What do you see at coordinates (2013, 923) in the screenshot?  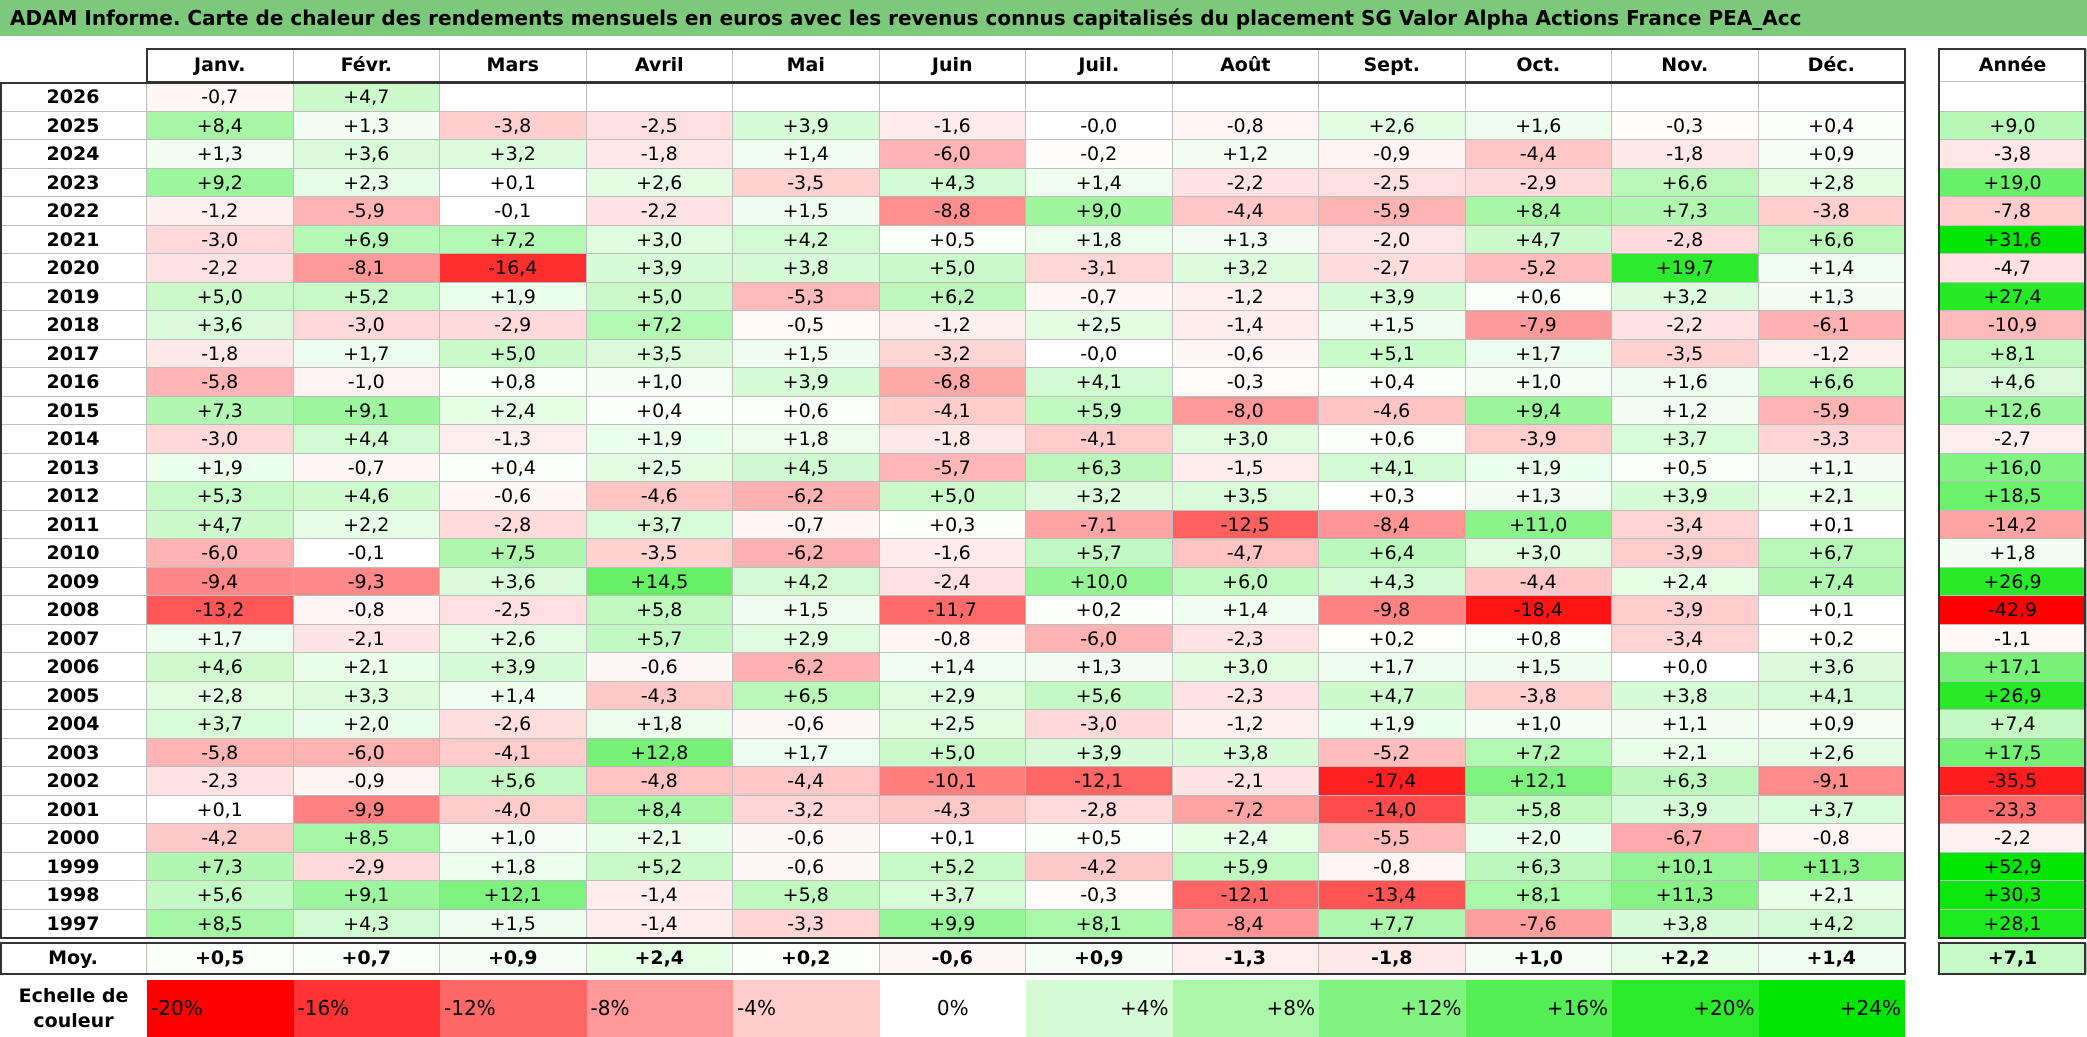 I see `annual-cell: +28,1` at bounding box center [2013, 923].